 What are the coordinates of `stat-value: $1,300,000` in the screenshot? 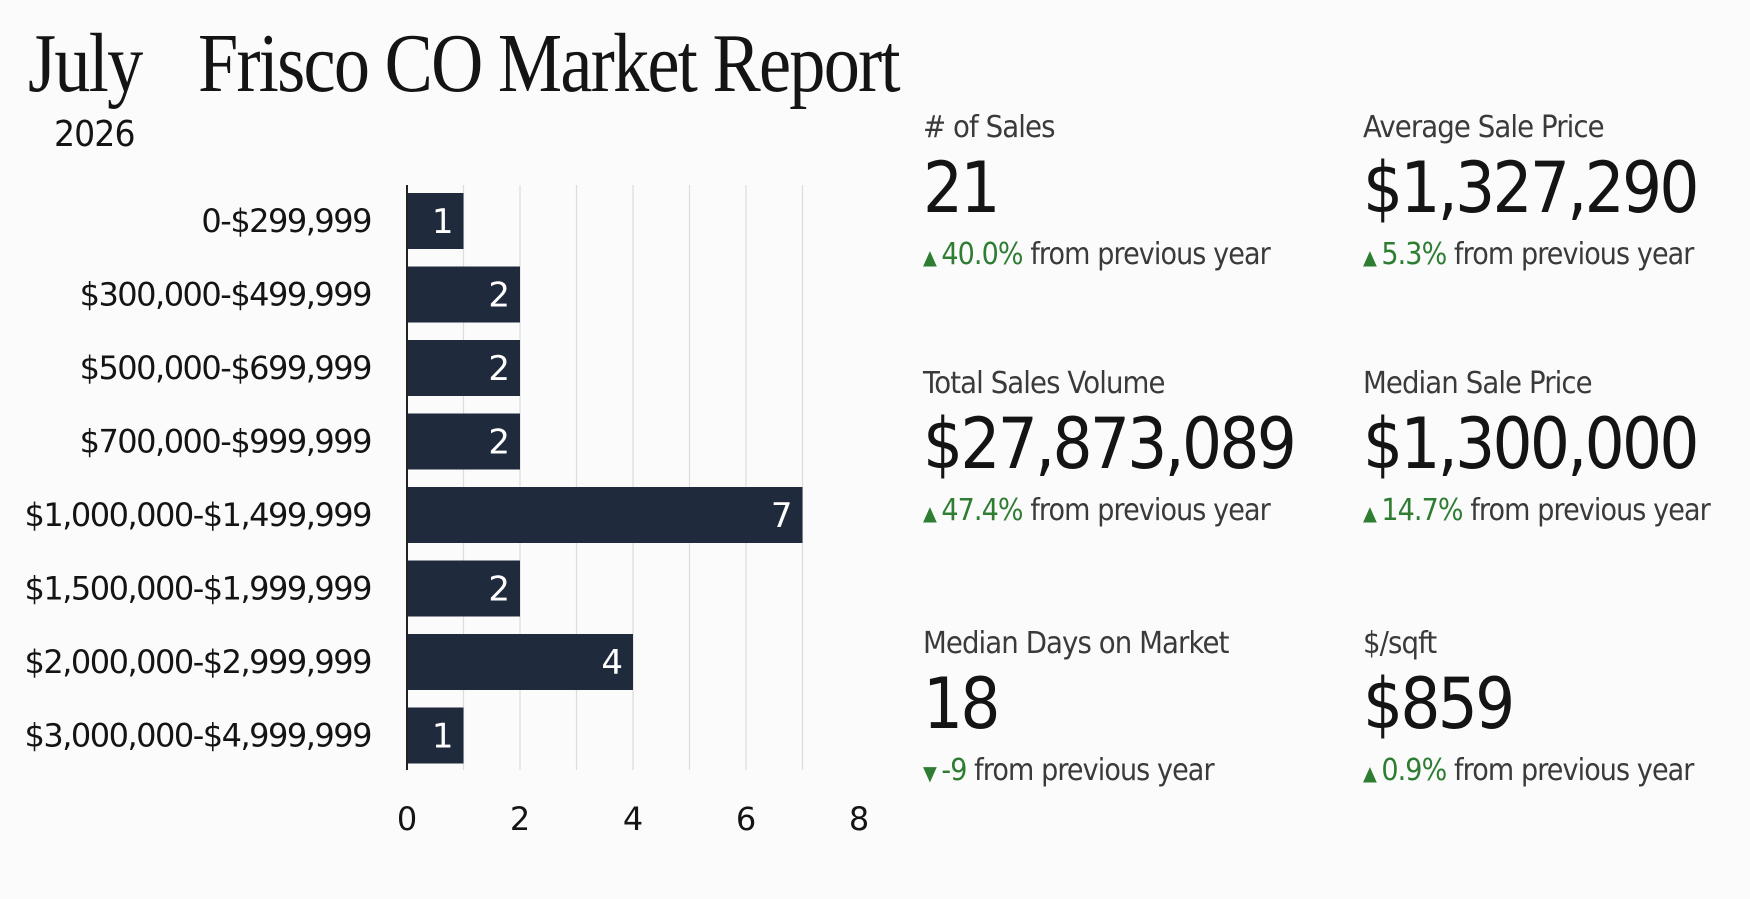 It's located at (1531, 444).